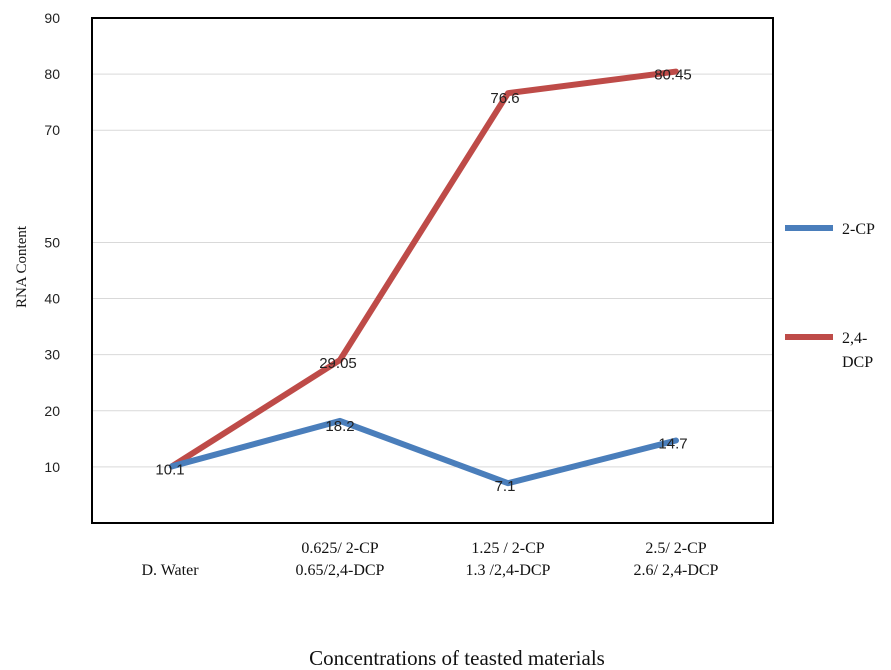  What do you see at coordinates (830, 296) in the screenshot?
I see `legend: 2-CP 2,4- DCP` at bounding box center [830, 296].